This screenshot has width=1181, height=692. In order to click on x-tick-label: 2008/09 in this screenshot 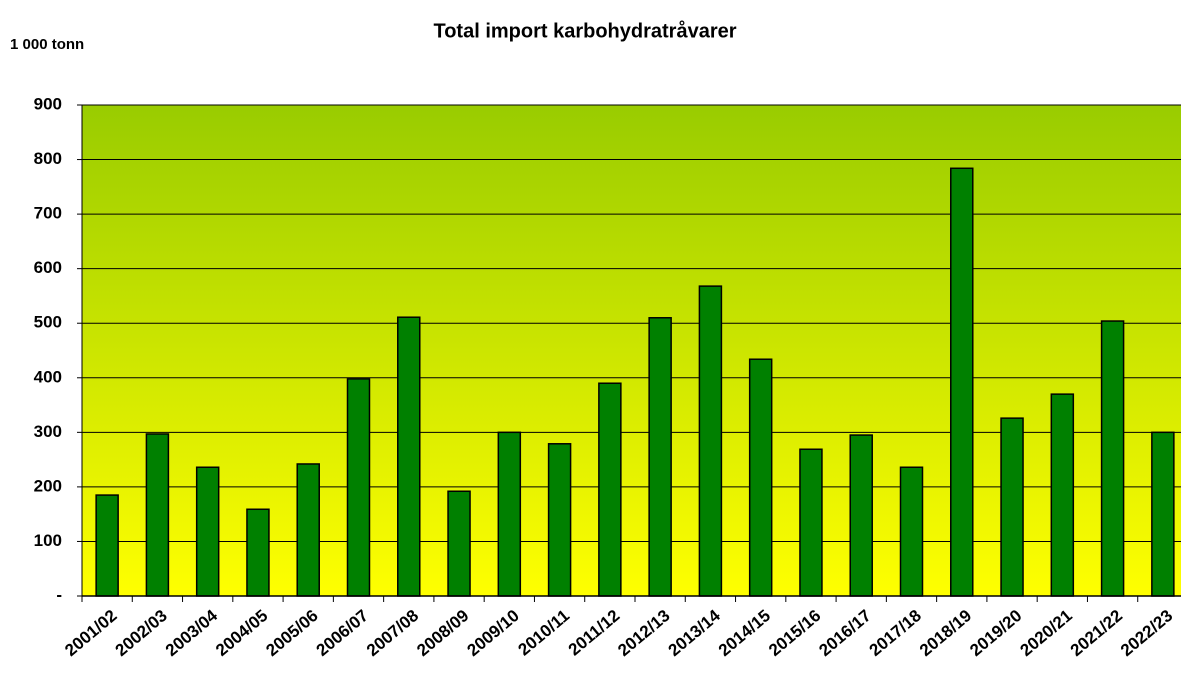, I will do `click(442, 633)`.